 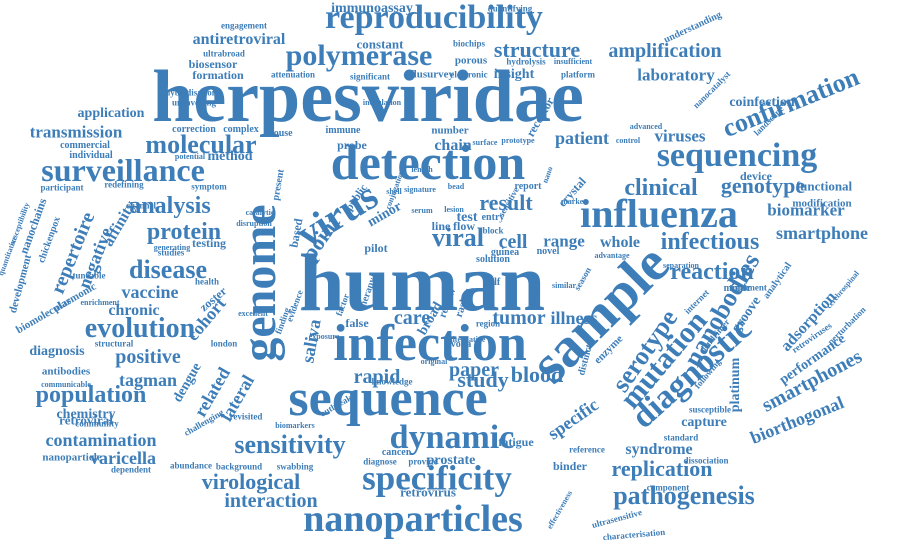 I want to click on cloud-word: device, so click(x=756, y=176).